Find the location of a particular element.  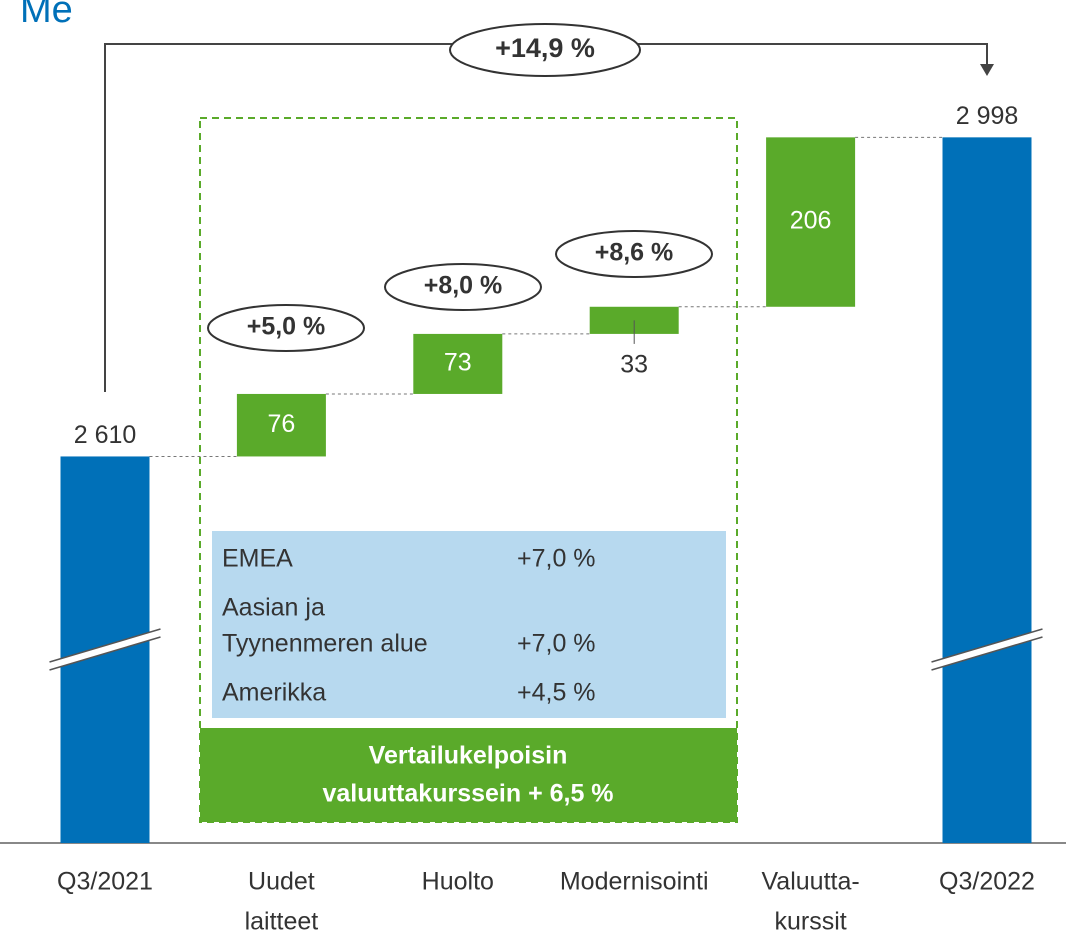

region-name: Tyynenmeren alue is located at coordinates (325, 644).